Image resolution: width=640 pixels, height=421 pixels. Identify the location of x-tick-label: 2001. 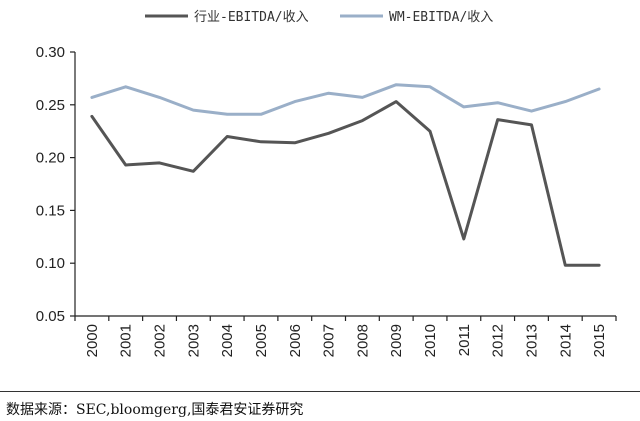
(126, 340).